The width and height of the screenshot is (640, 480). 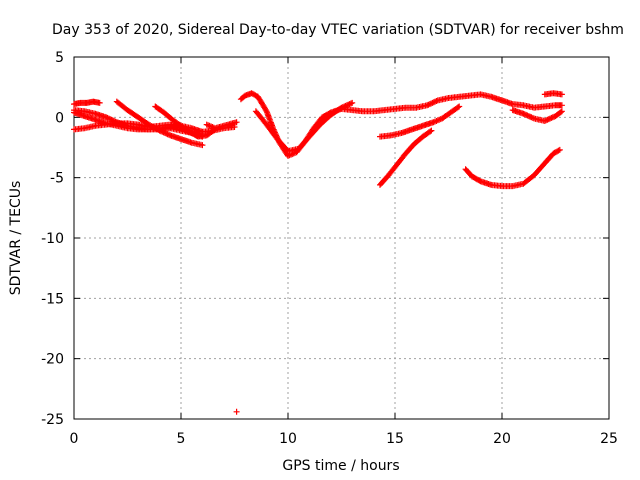 What do you see at coordinates (74, 439) in the screenshot?
I see `x-tick-label: 0` at bounding box center [74, 439].